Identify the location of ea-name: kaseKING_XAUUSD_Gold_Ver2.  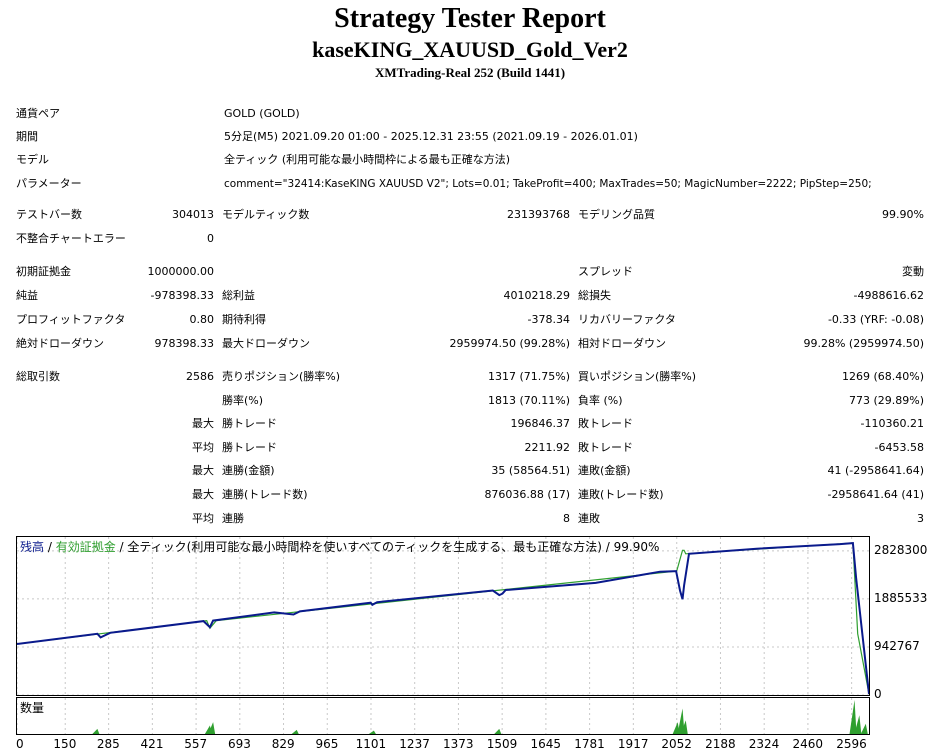
(470, 49).